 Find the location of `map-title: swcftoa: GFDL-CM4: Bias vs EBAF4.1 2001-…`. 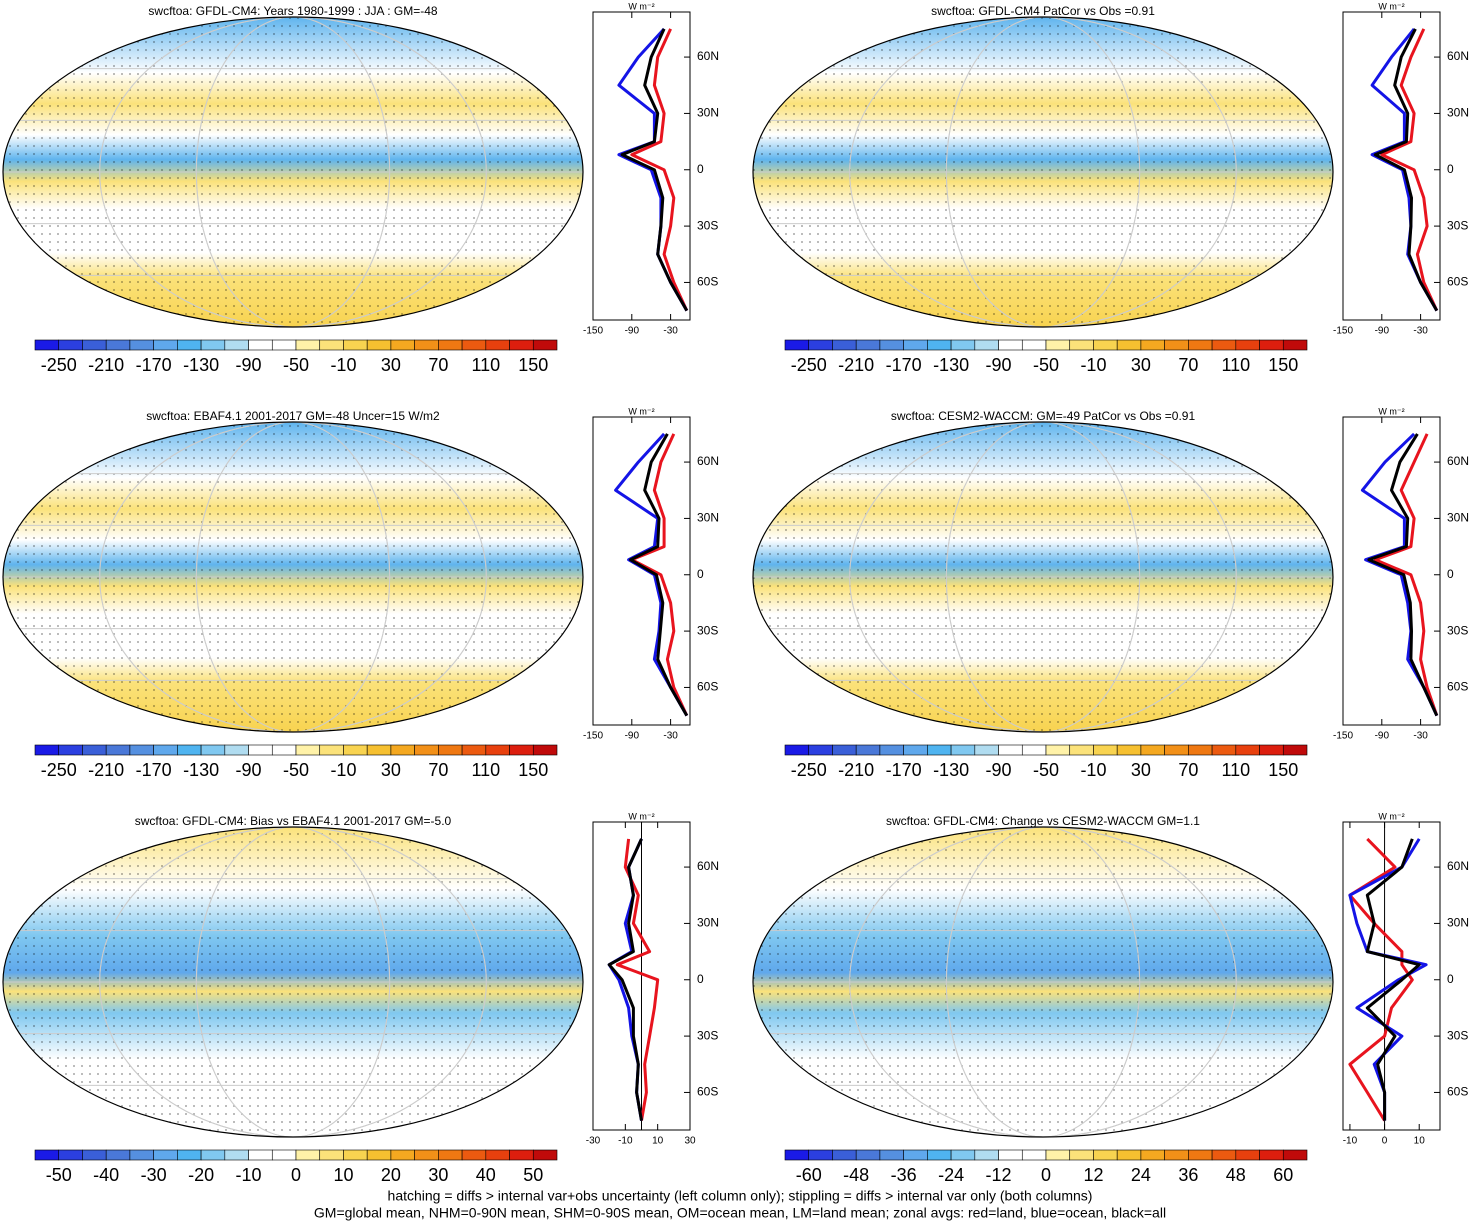

map-title: swcftoa: GFDL-CM4: Bias vs EBAF4.1 2001-… is located at coordinates (293, 821).